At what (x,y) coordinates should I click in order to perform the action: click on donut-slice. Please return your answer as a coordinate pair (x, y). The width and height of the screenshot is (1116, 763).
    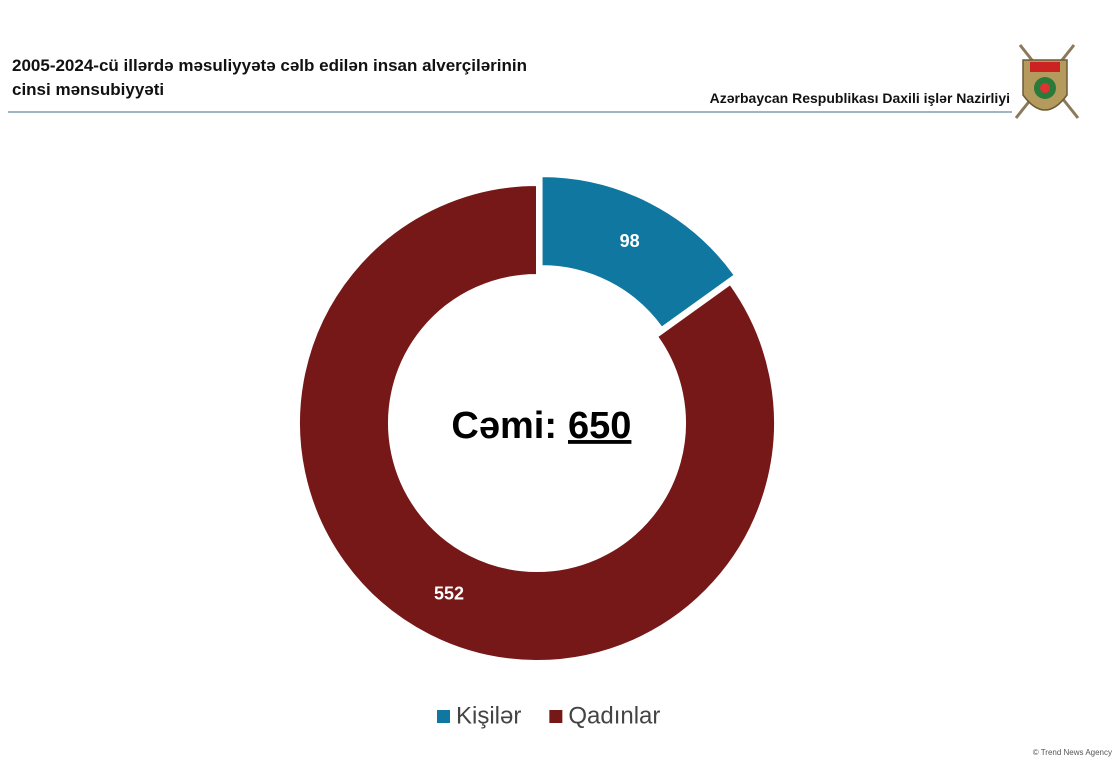
    Looking at the image, I should click on (638, 252).